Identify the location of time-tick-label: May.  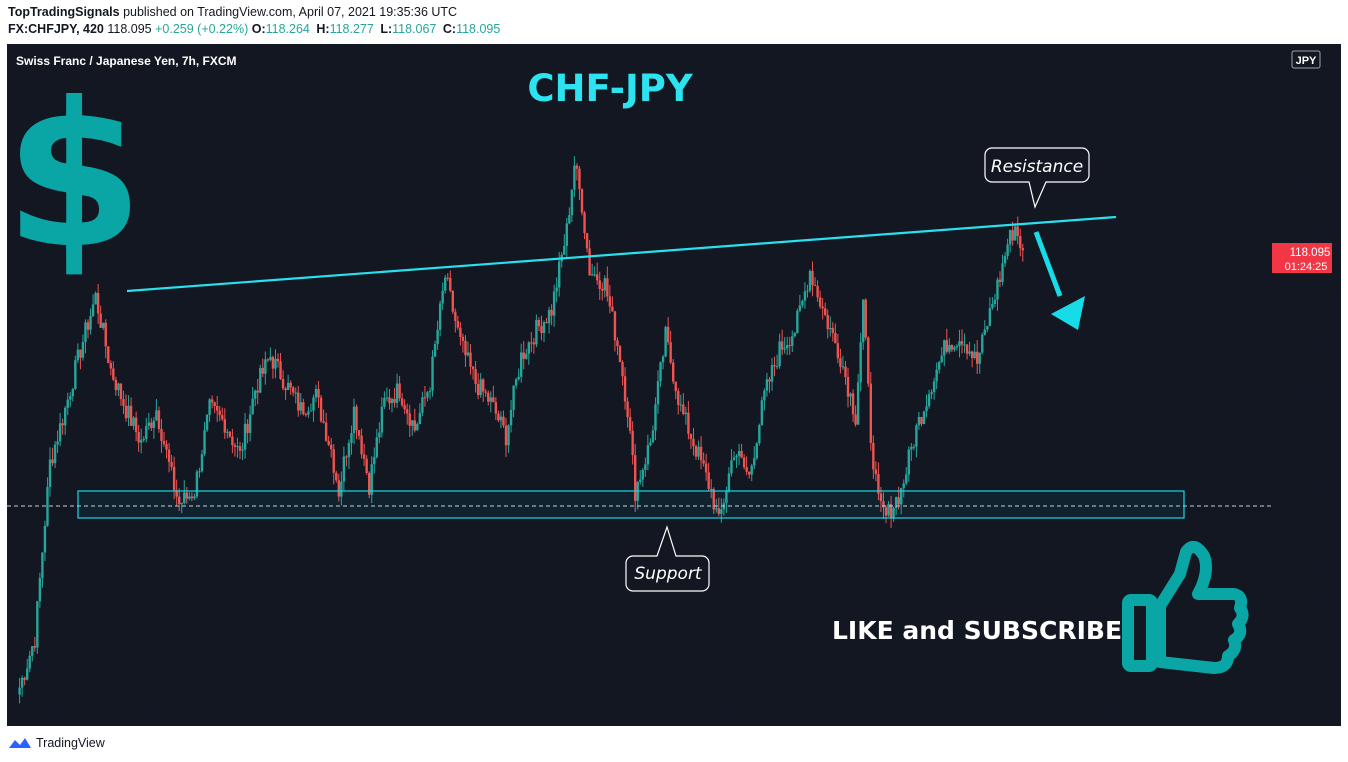
(1218, 713).